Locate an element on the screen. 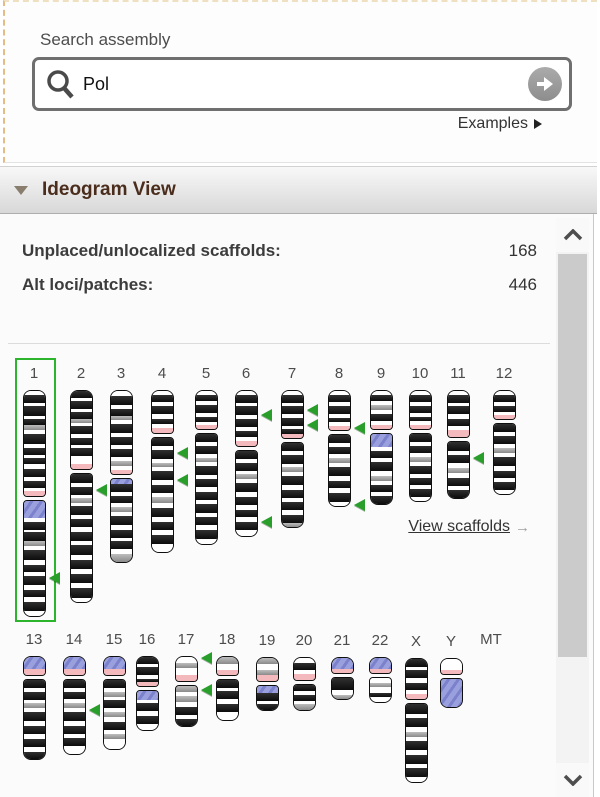  hit-marker-chr11 is located at coordinates (478, 458).